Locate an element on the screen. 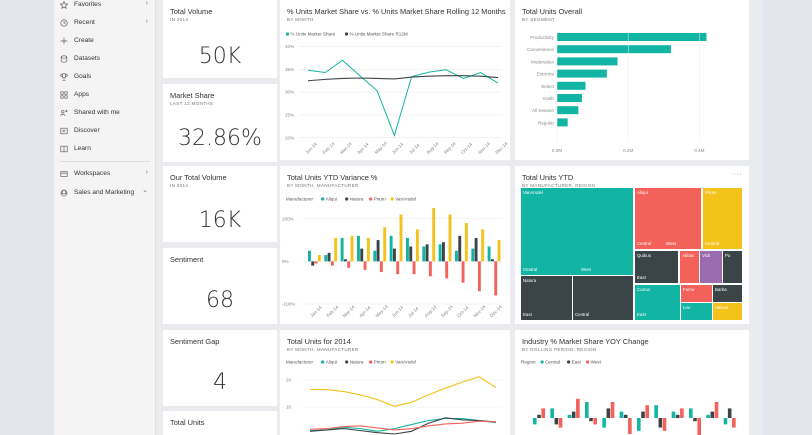  nav-sales-and-marketing: Sales and Marketing ⌄ is located at coordinates (105, 192).